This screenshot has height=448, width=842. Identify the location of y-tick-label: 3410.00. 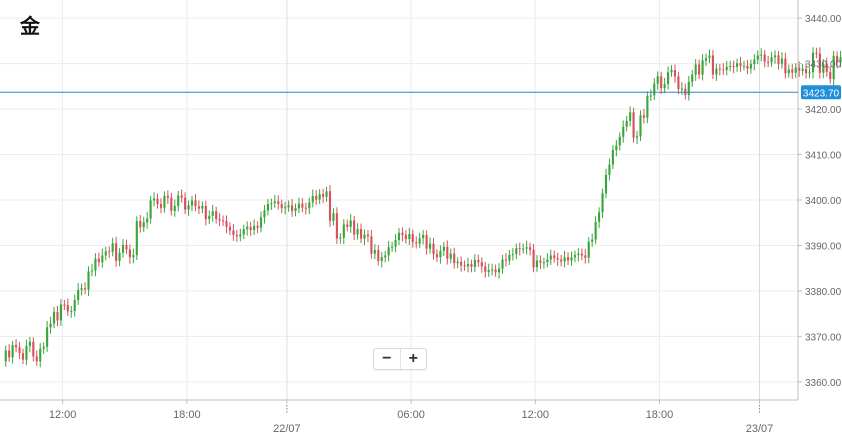
(823, 156).